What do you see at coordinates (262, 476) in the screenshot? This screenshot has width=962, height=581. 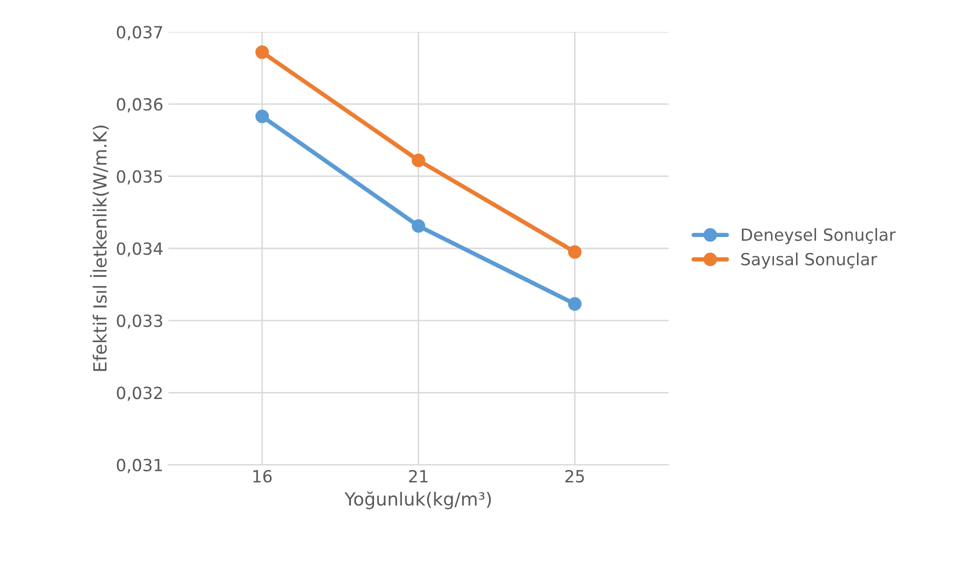 I see `x-tick-label: 16` at bounding box center [262, 476].